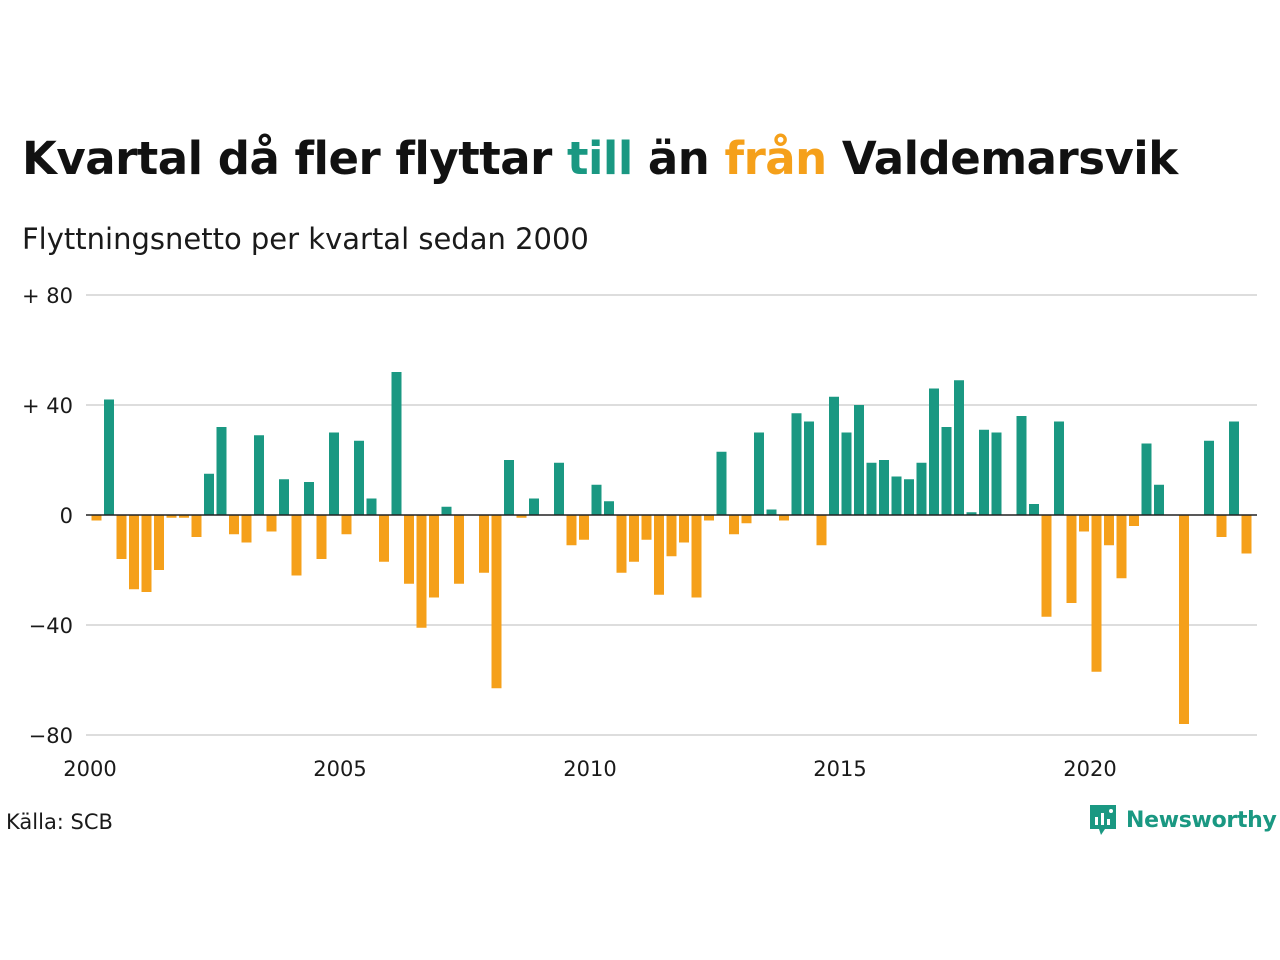 Image resolution: width=1280 pixels, height=960 pixels. I want to click on x-tick-label: 2020, so click(1089, 769).